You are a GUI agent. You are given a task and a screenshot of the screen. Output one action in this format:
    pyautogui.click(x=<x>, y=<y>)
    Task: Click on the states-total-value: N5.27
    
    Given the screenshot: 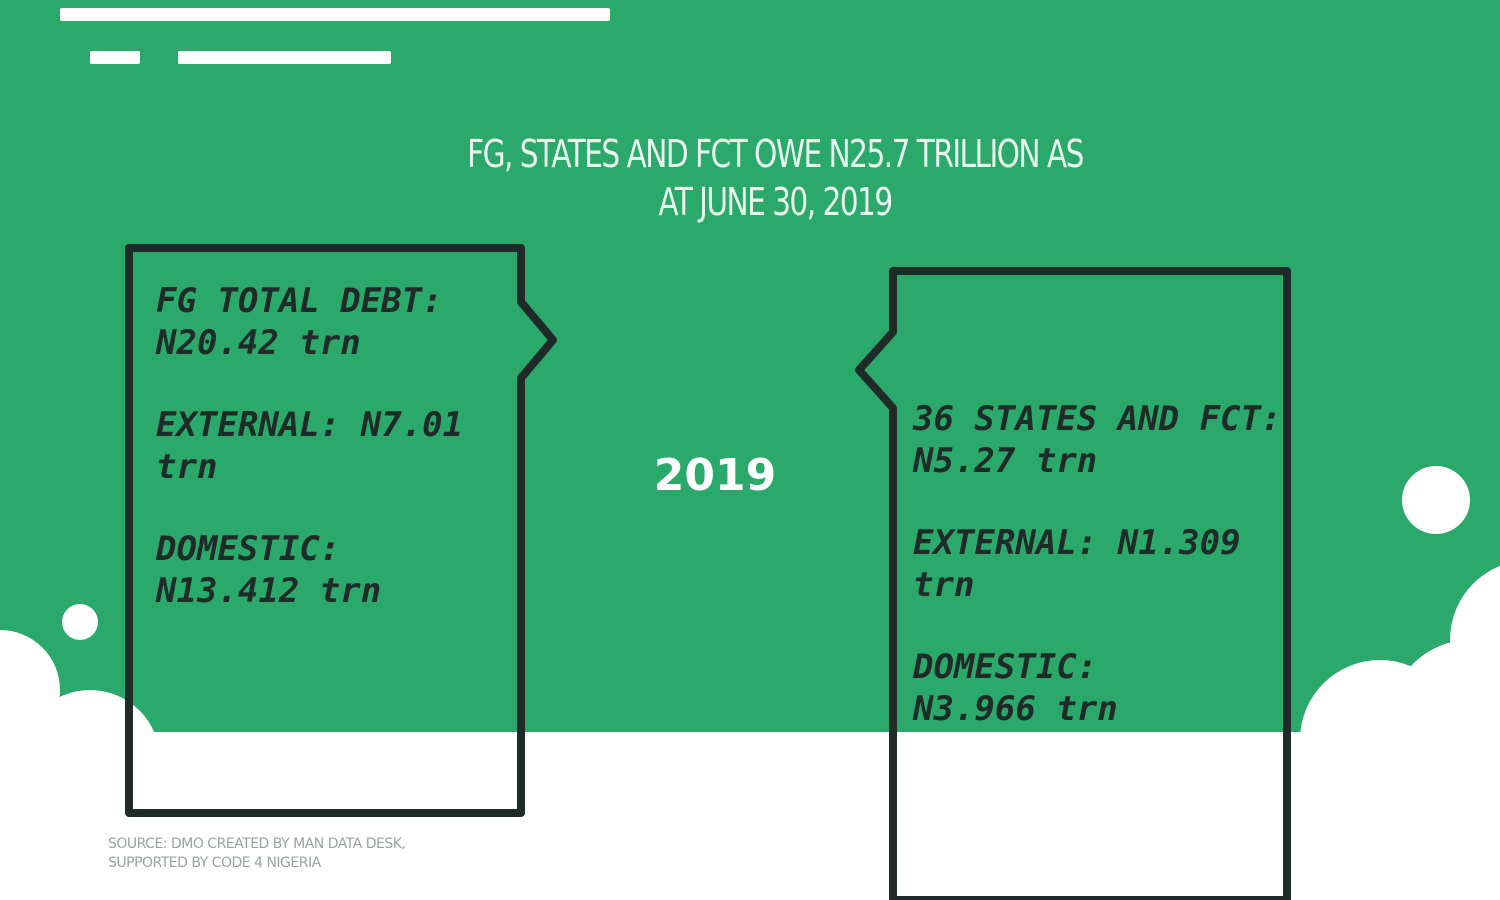 What is the action you would take?
    pyautogui.click(x=964, y=461)
    